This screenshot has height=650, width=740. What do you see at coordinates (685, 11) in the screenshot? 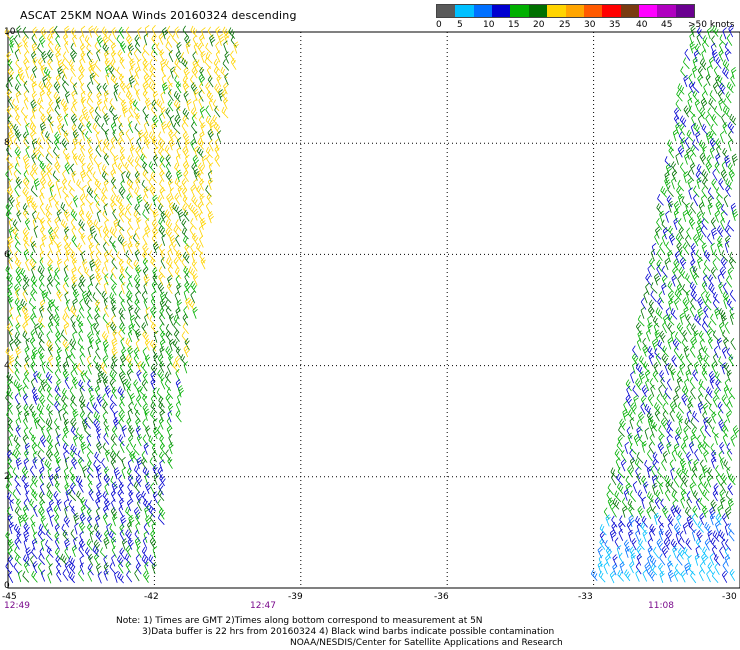
I see `legend-color-swatch` at bounding box center [685, 11].